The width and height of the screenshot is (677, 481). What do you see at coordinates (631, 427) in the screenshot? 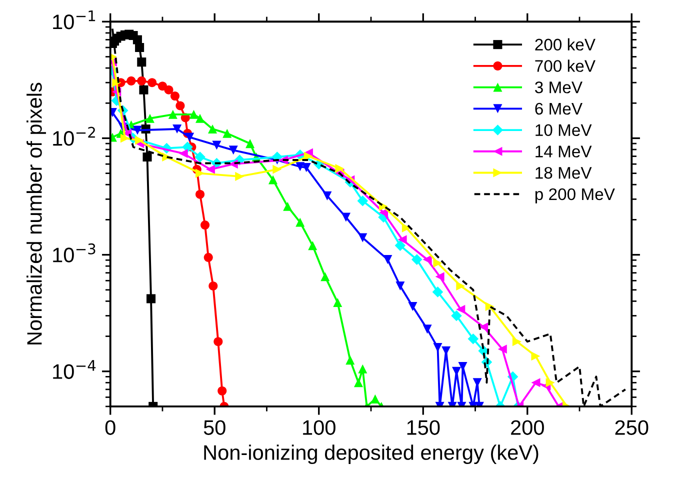
I see `x-tick-label: 250` at bounding box center [631, 427].